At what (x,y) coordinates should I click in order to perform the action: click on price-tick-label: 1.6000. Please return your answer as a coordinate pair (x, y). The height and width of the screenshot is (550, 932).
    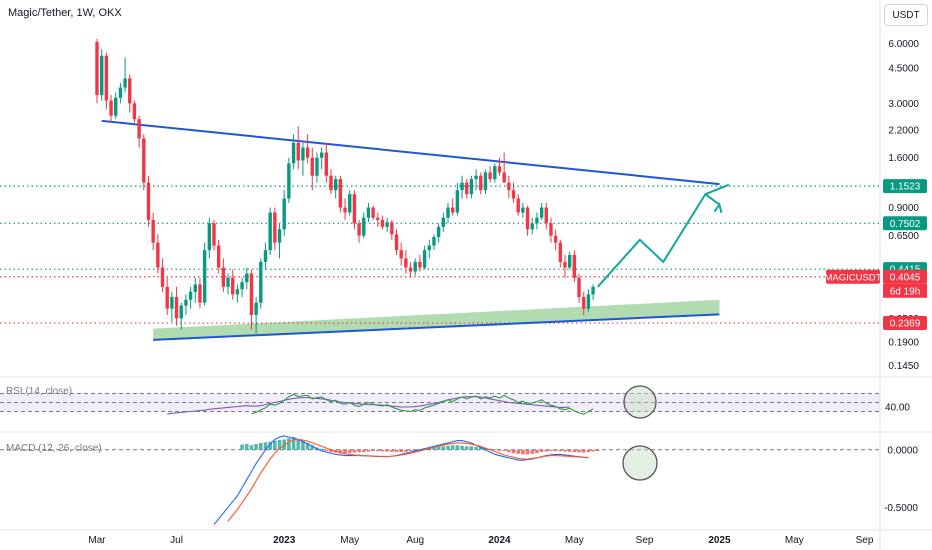
    Looking at the image, I should click on (903, 158).